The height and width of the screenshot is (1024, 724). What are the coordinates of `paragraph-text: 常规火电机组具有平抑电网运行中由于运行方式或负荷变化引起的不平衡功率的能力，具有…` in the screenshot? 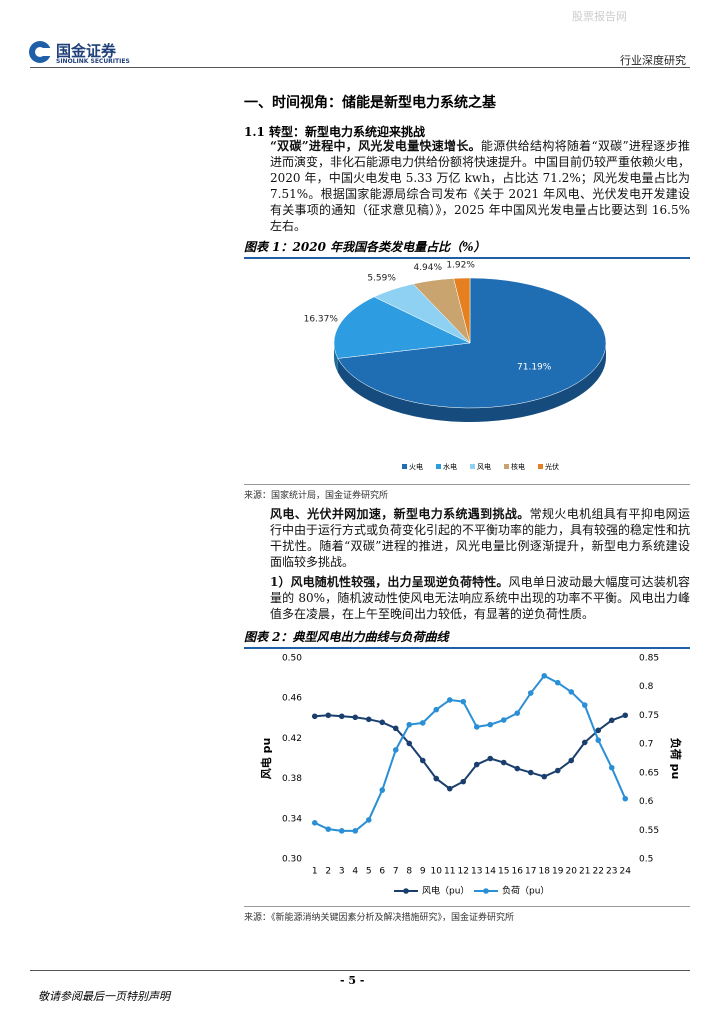 It's located at (480, 538).